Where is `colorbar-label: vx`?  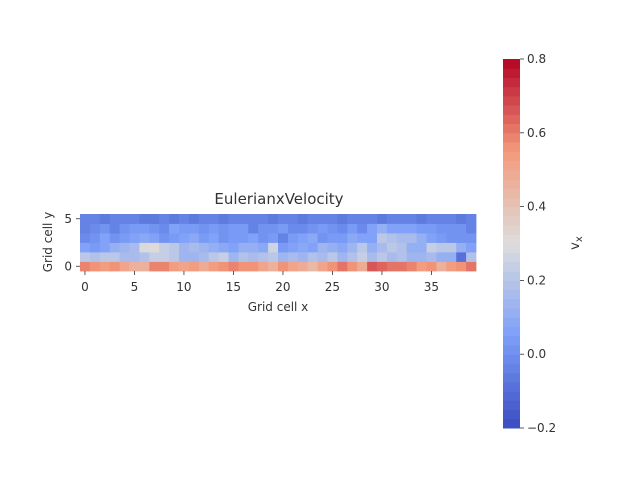
colorbar-label: vx is located at coordinates (576, 243).